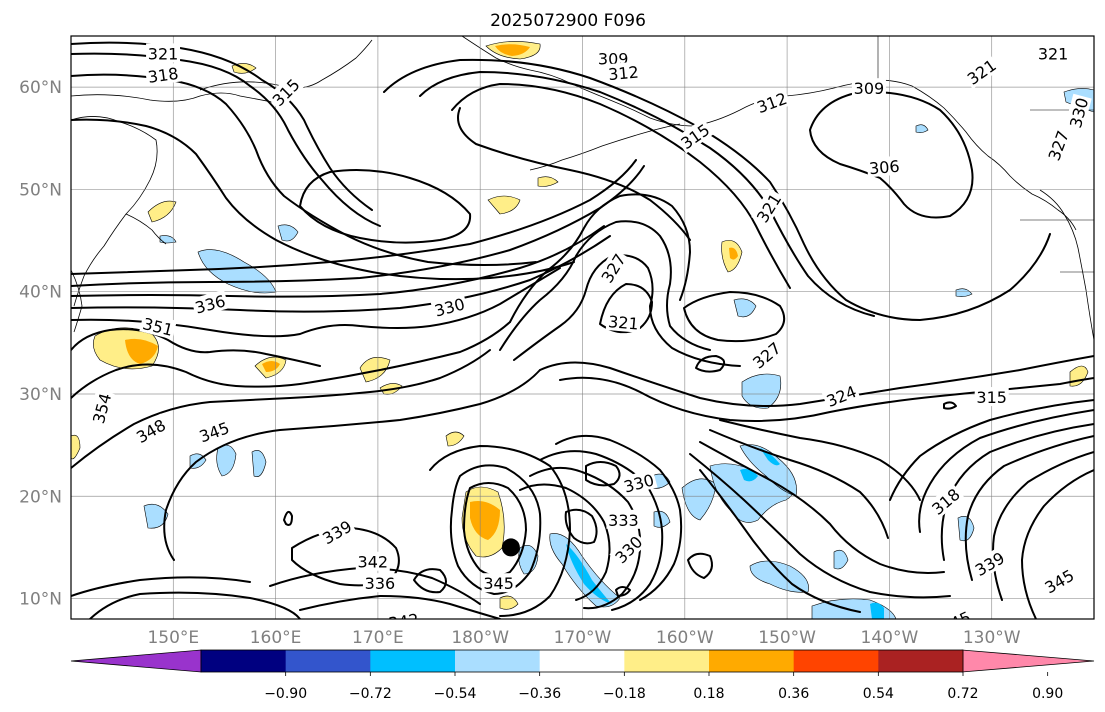 The width and height of the screenshot is (1105, 712). I want to click on contour-label-text: 333, so click(623, 520).